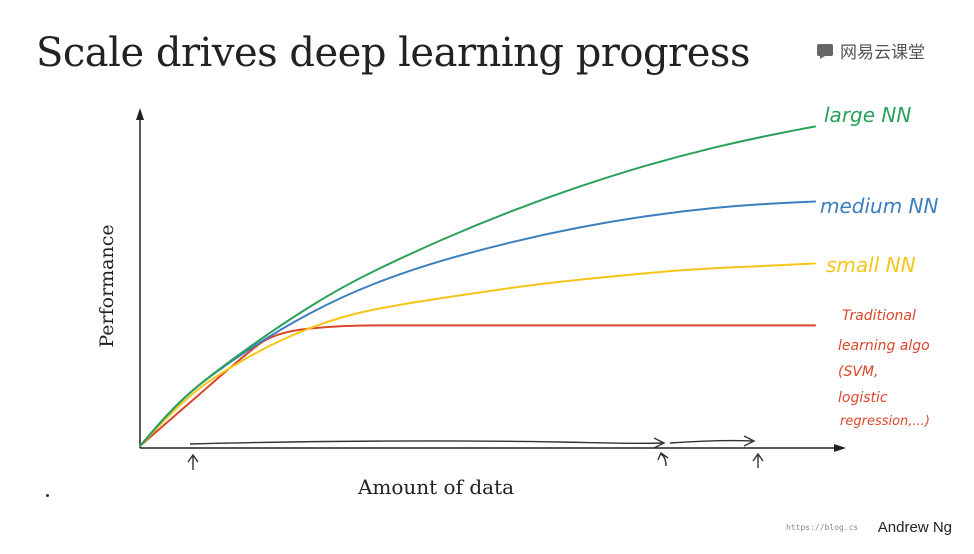  I want to click on label-trad-line-5: regression,...), so click(885, 421).